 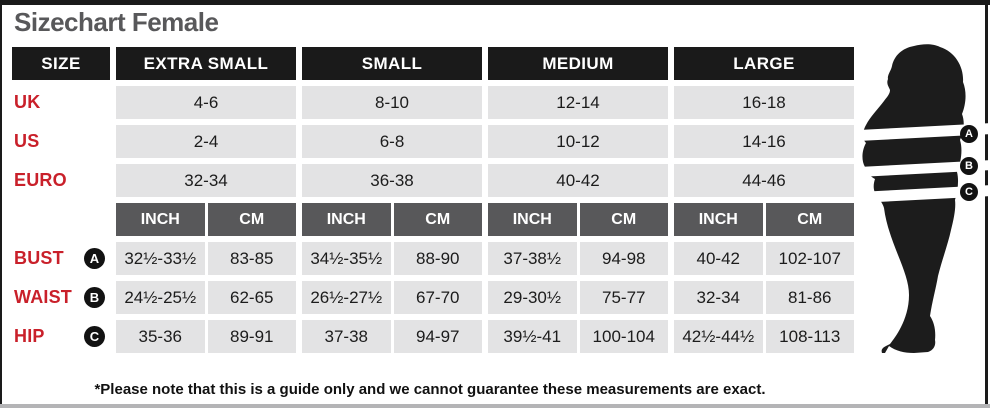 I want to click on size-header-row: SIZE EXTRA SMALL SMALL MEDIUM LARGE, so click(x=433, y=63).